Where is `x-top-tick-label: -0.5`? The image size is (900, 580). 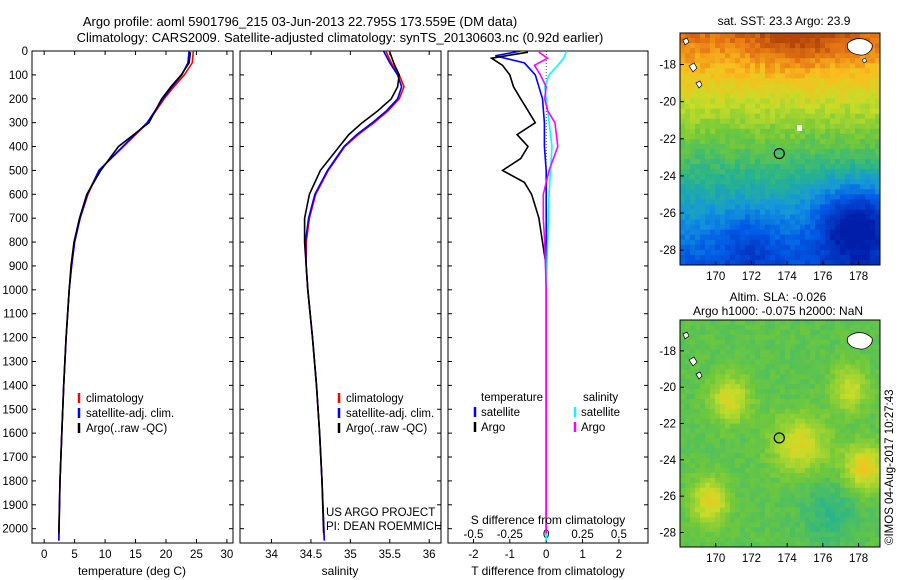 x-top-tick-label: -0.5 is located at coordinates (474, 535).